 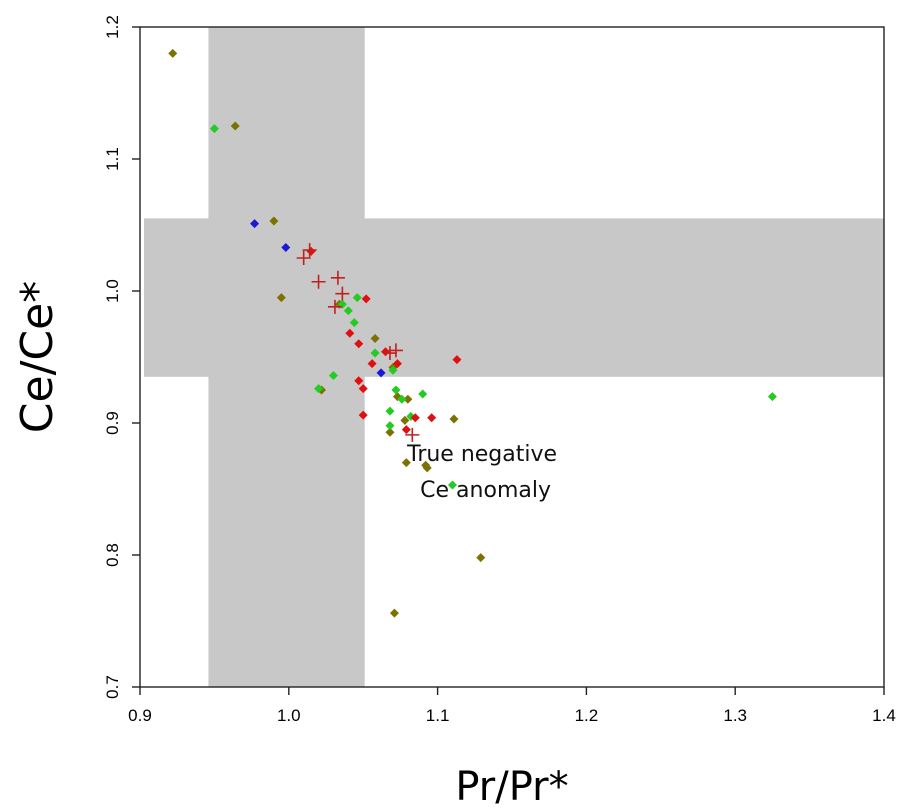 I want to click on y-tick-label: 0.7, so click(x=112, y=687).